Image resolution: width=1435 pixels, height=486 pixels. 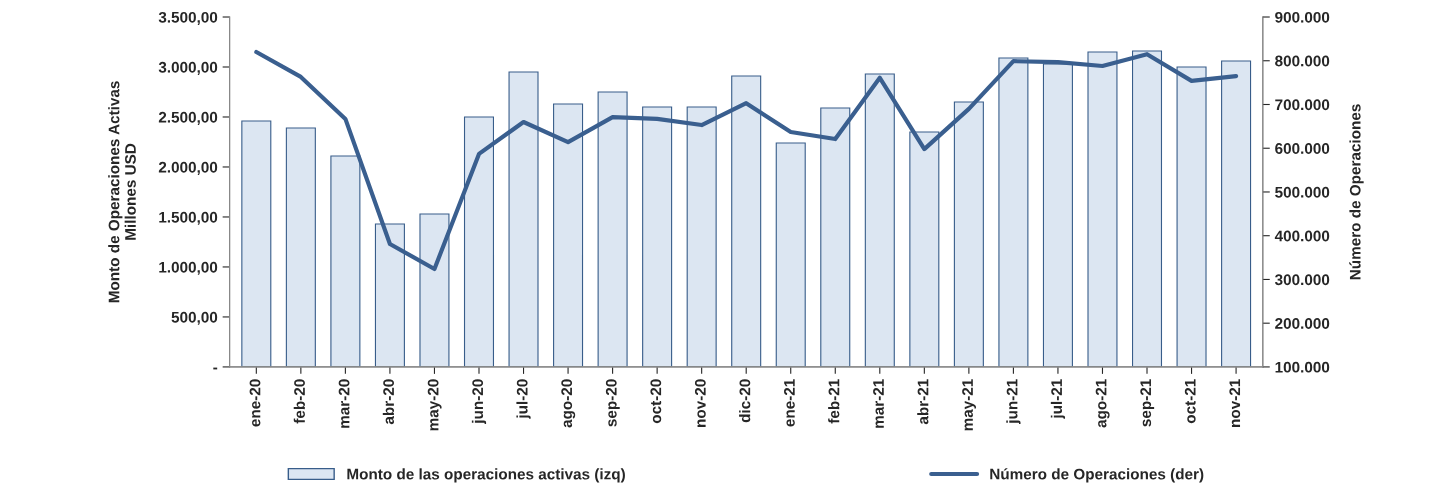 I want to click on x-tick-label: jun-21, so click(x=1013, y=401).